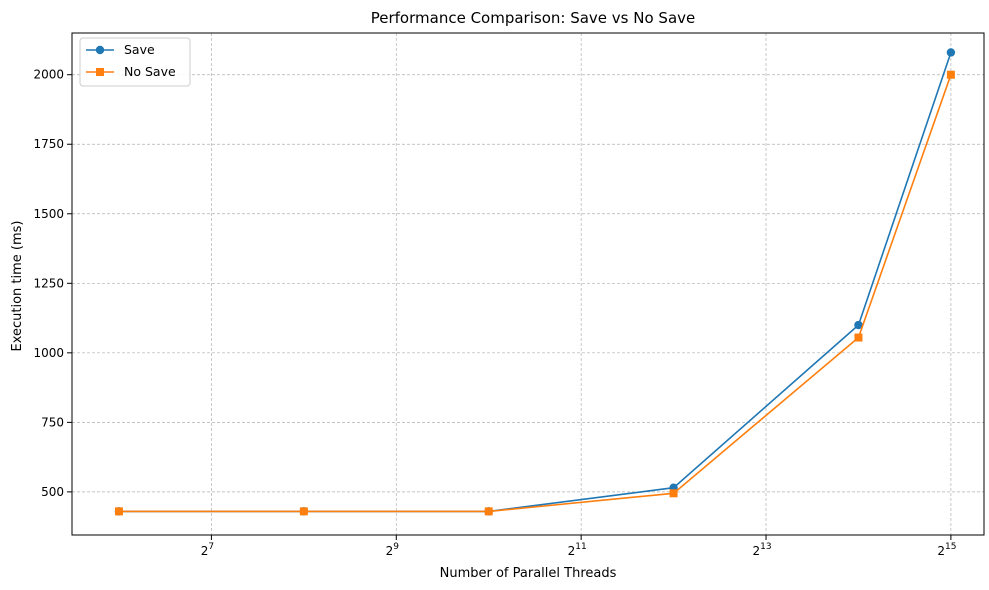 Image resolution: width=989 pixels, height=590 pixels. Describe the element at coordinates (211, 547) in the screenshot. I see `x-tick-exponent: 7` at that location.